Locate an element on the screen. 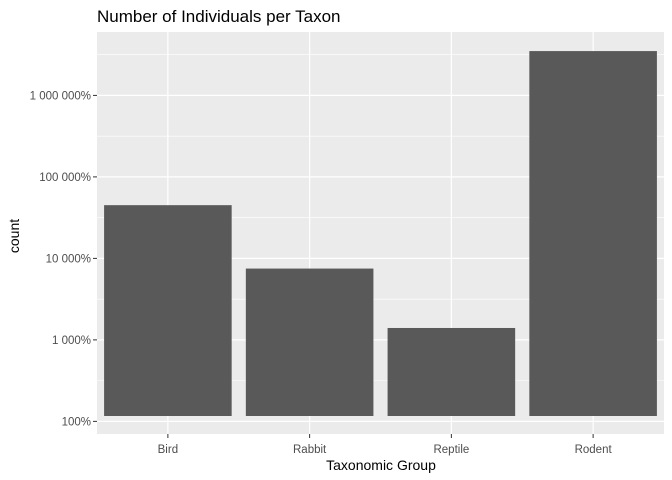 The width and height of the screenshot is (672, 480). x-tick-label: Rabbit is located at coordinates (310, 450).